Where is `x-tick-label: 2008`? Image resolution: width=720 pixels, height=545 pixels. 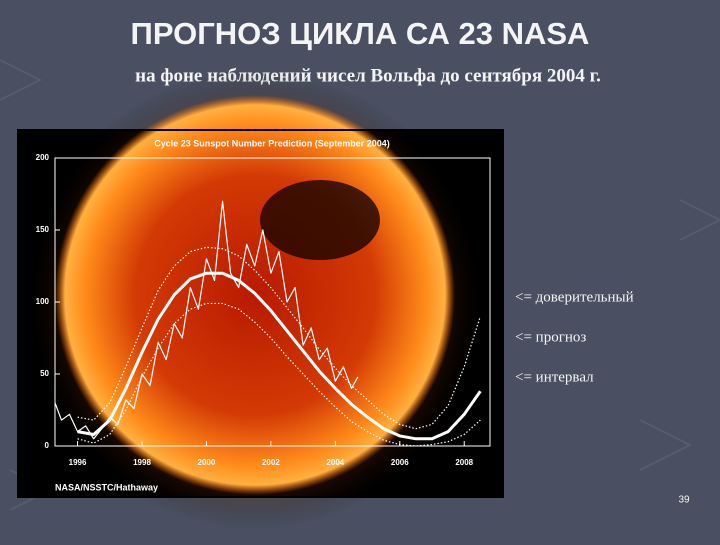 x-tick-label: 2008 is located at coordinates (464, 462).